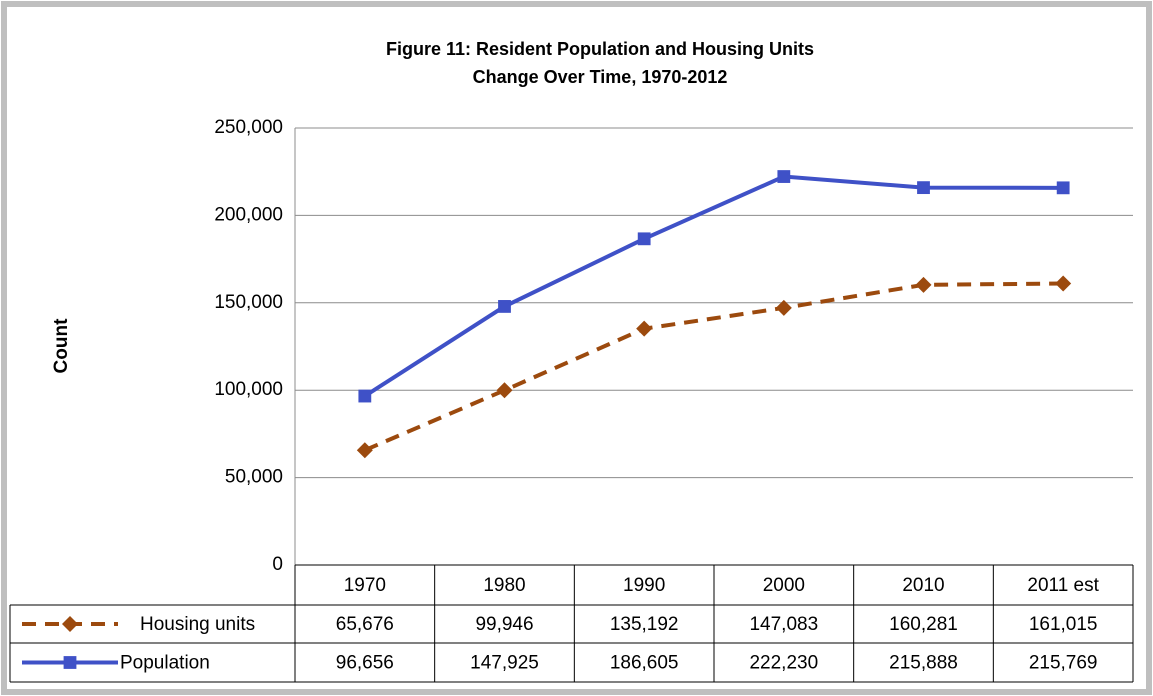 This screenshot has width=1153, height=696. I want to click on table-value: 160,281, so click(923, 624).